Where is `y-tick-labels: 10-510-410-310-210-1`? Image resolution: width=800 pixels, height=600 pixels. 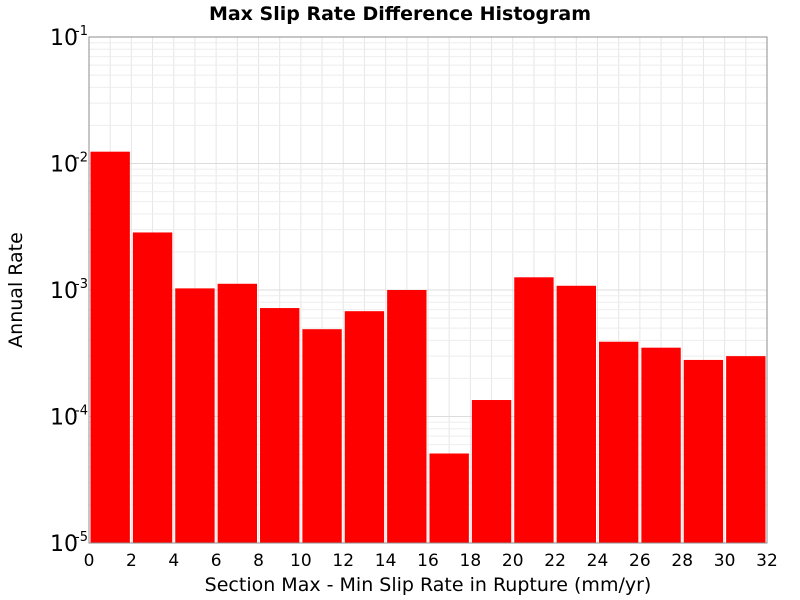
y-tick-labels: 10-510-410-310-210-1 is located at coordinates (69, 290).